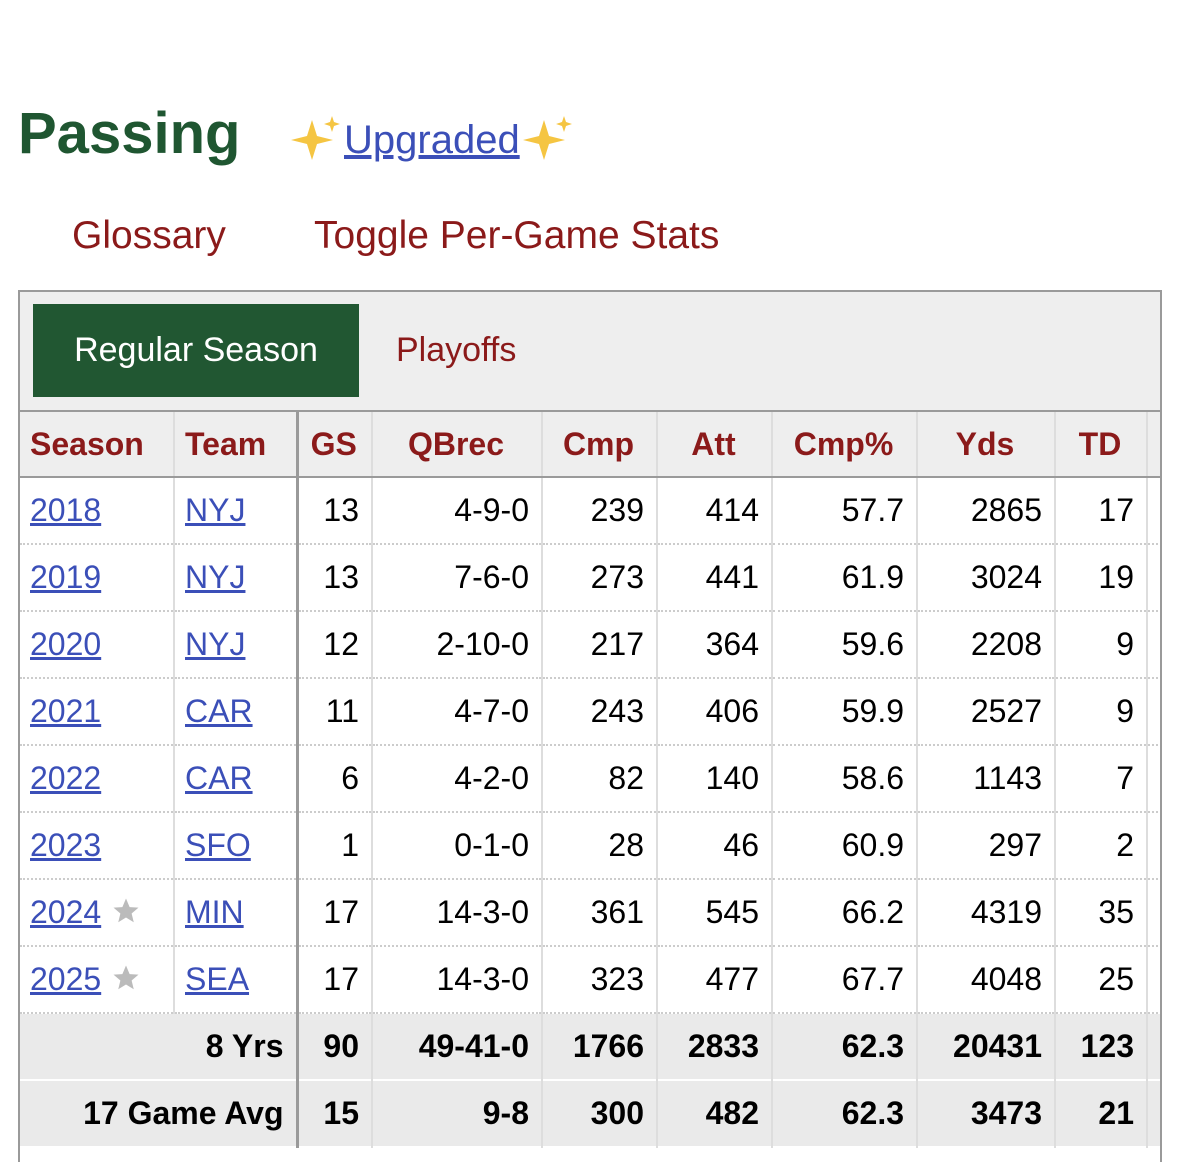 The width and height of the screenshot is (1179, 1162). Describe the element at coordinates (715, 645) in the screenshot. I see `cell: 364` at that location.